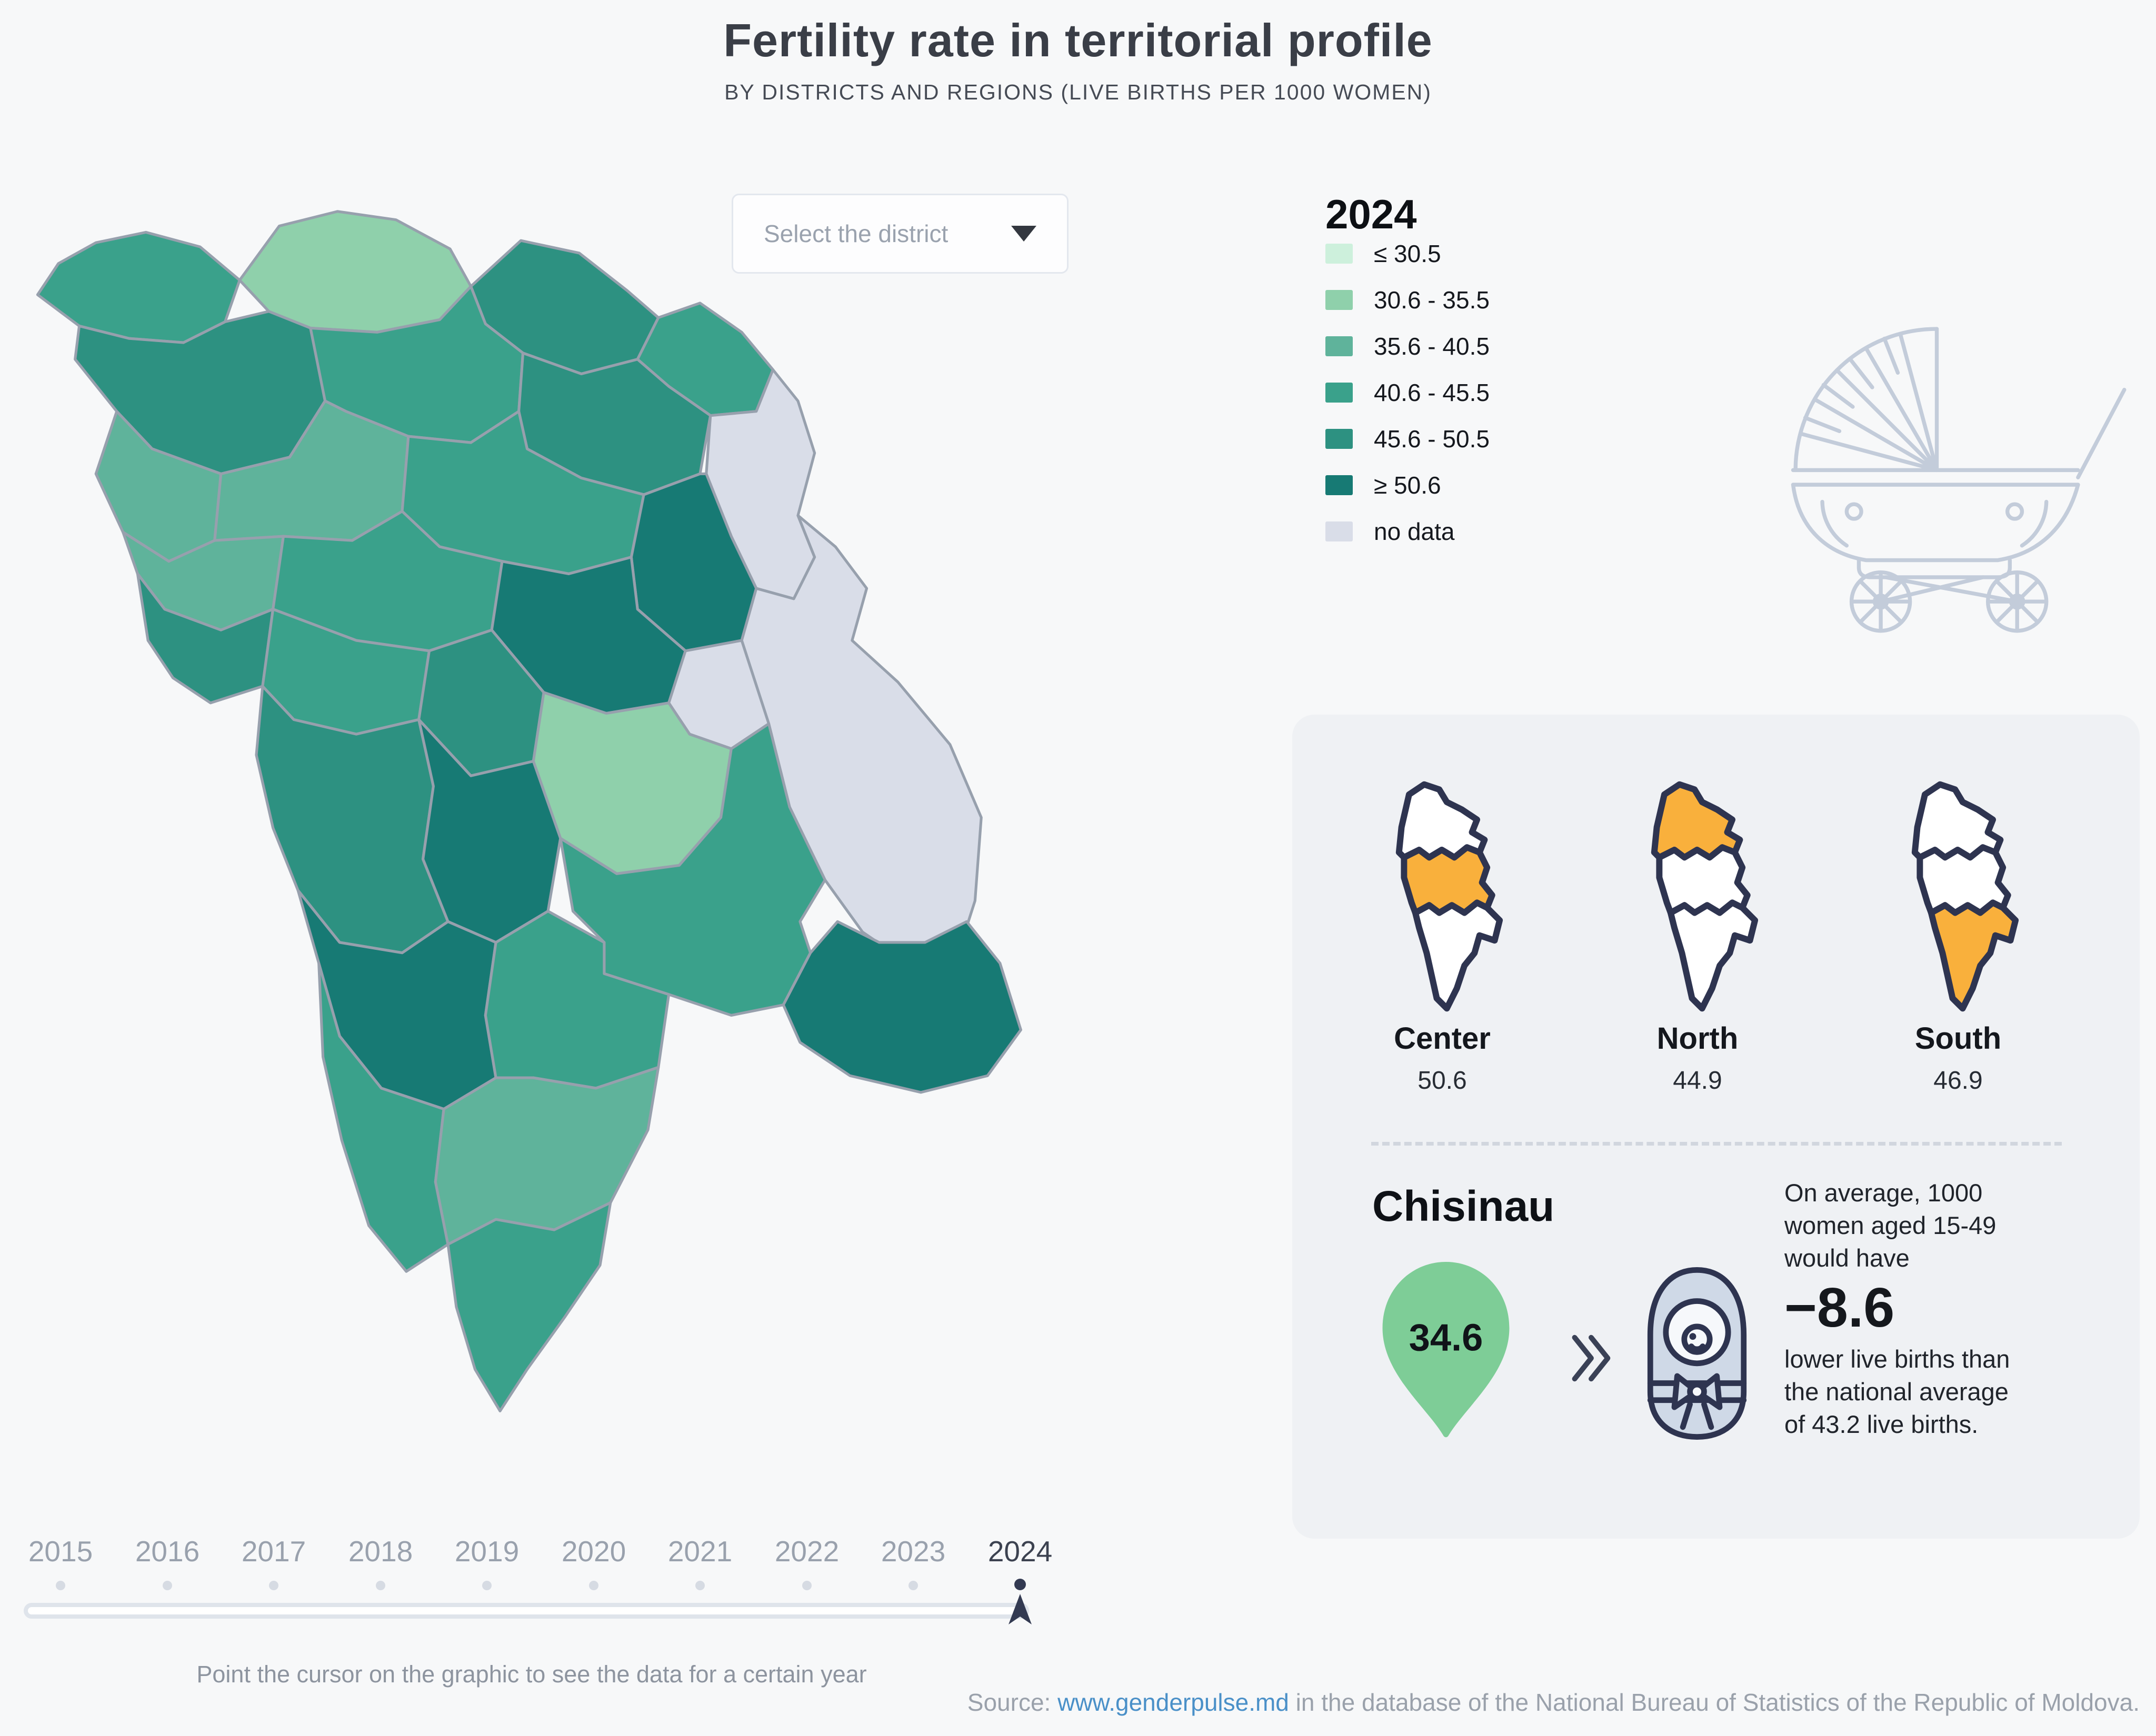 This screenshot has width=2156, height=1736. Describe the element at coordinates (1896, 1392) in the screenshot. I see `note-line: the national average` at that location.